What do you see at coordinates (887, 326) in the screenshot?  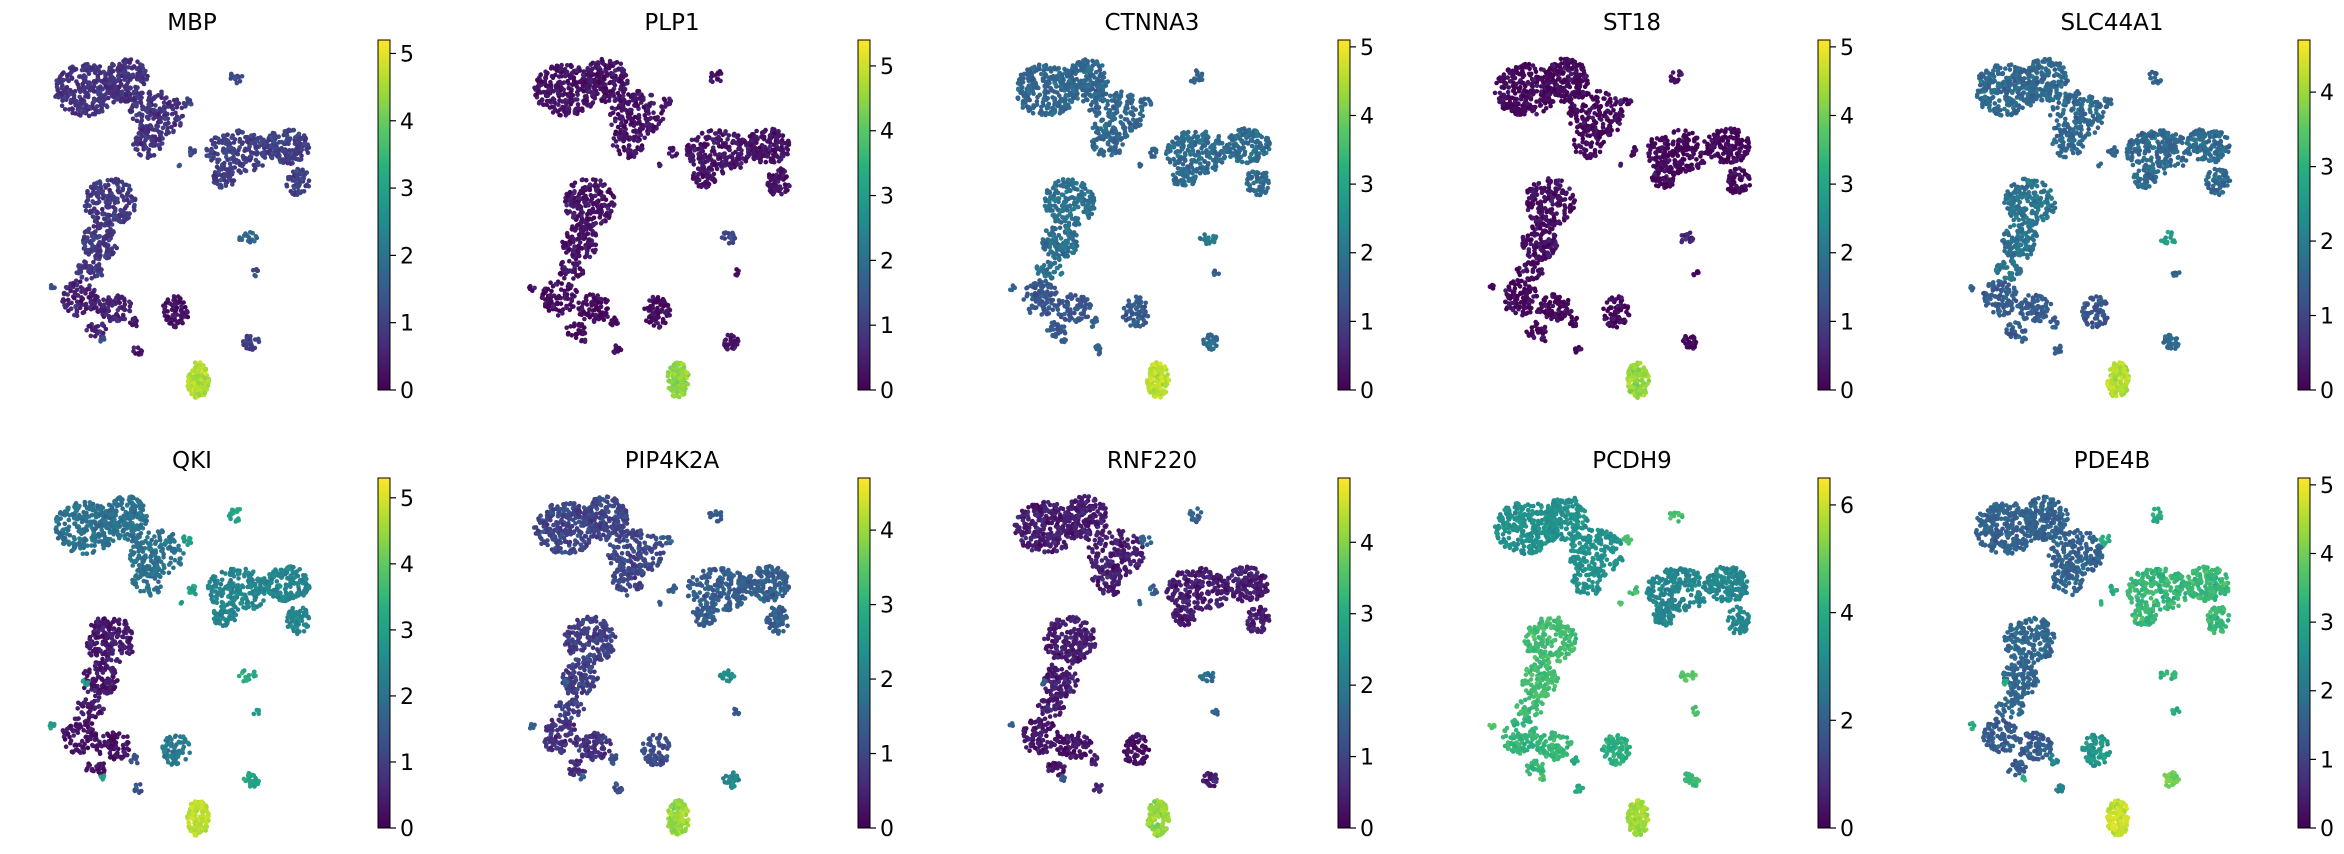 I see `colorbar-tick-label: 1` at bounding box center [887, 326].